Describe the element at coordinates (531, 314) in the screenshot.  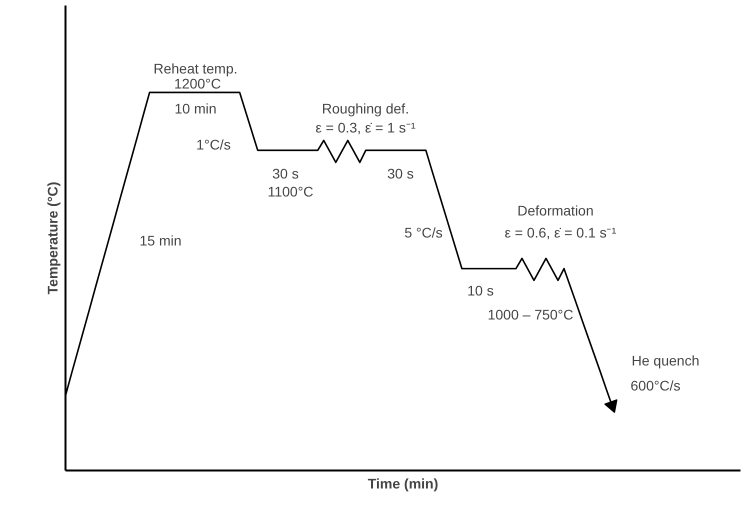
I see `annotation: 1000 – 750°C` at that location.